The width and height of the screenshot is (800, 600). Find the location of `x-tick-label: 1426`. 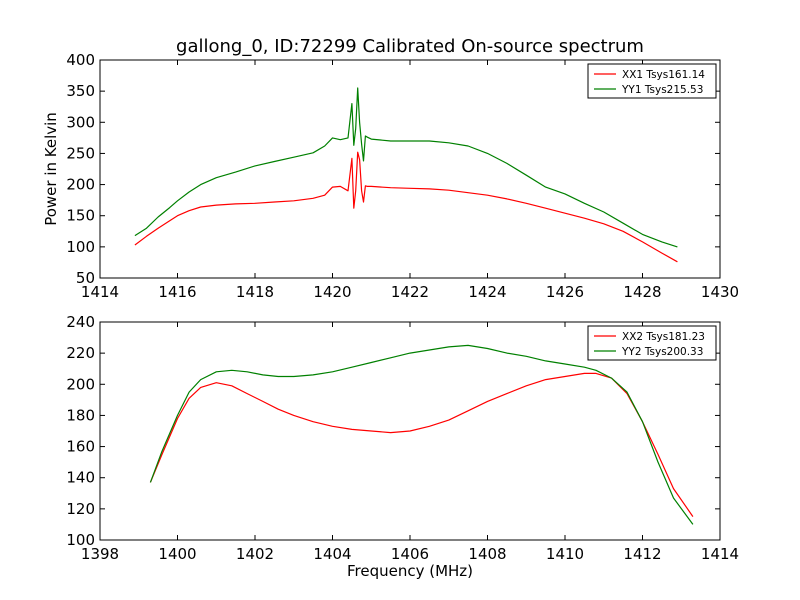

x-tick-label: 1426 is located at coordinates (565, 292).